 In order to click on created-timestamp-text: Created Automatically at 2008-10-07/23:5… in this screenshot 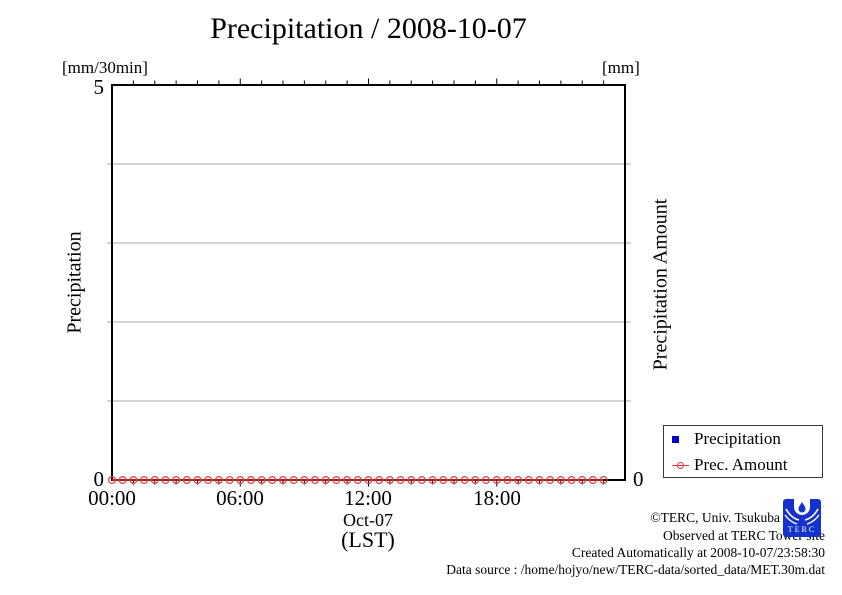, I will do `click(698, 552)`.